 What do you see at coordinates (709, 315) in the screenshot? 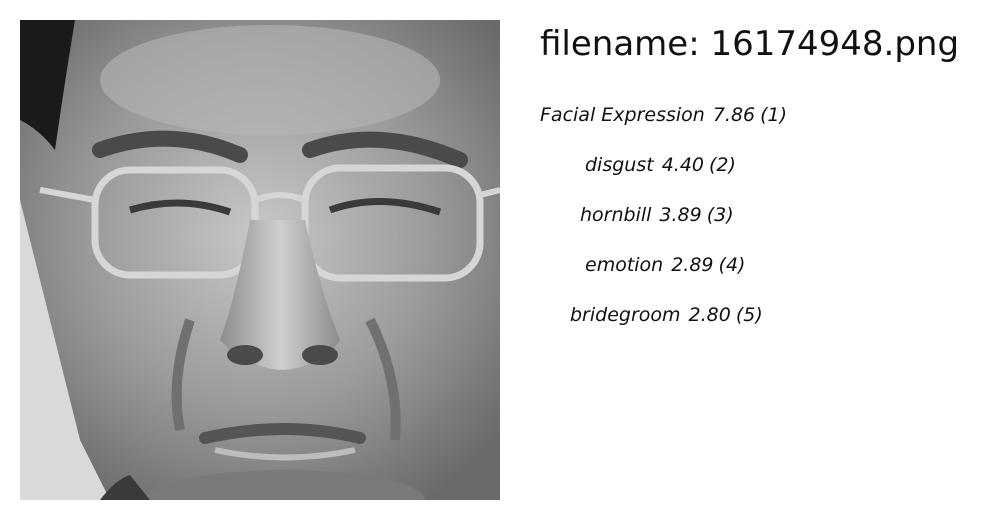
I see `prediction-score: 2.80` at bounding box center [709, 315].